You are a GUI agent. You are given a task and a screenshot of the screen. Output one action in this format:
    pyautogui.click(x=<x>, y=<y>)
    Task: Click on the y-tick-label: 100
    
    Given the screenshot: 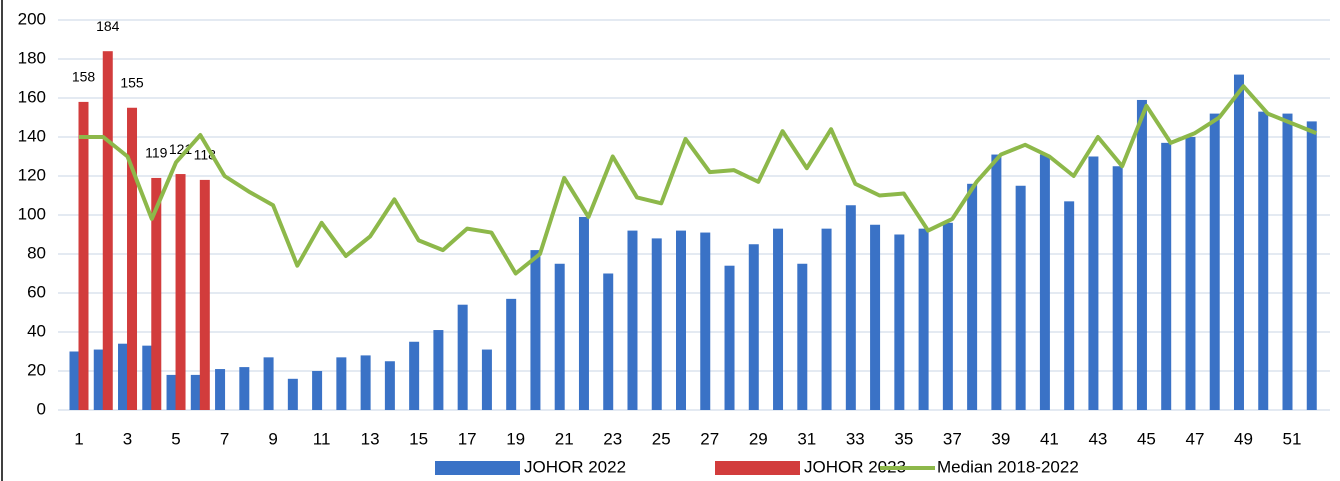 What is the action you would take?
    pyautogui.click(x=32, y=213)
    